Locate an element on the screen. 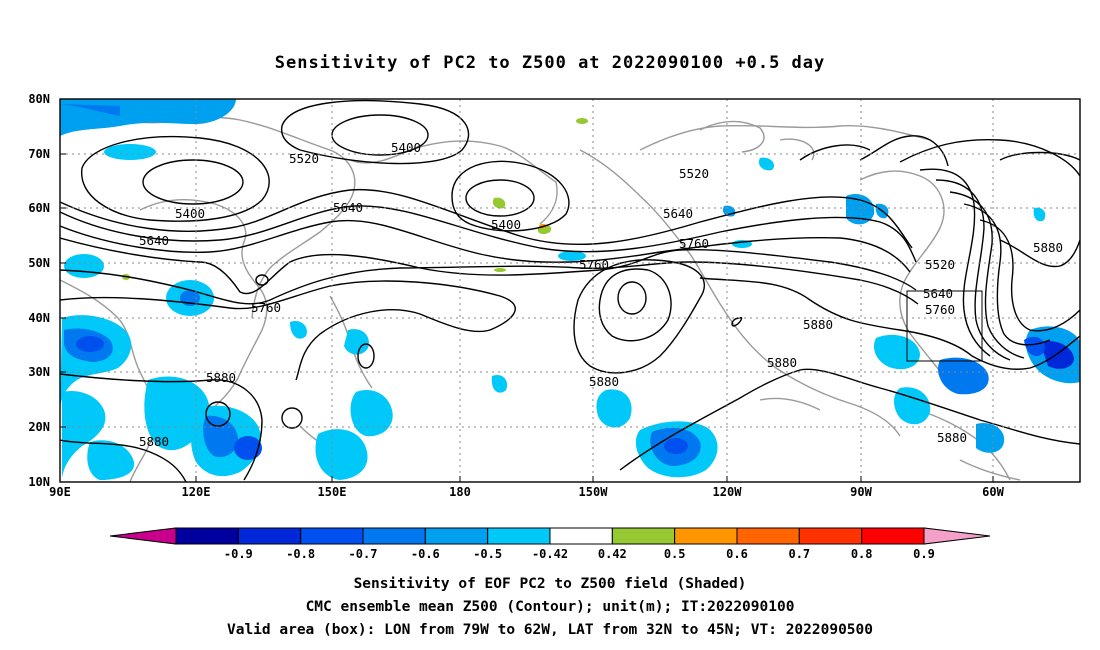 The image size is (1100, 650). lat-label: 10N is located at coordinates (39, 482).